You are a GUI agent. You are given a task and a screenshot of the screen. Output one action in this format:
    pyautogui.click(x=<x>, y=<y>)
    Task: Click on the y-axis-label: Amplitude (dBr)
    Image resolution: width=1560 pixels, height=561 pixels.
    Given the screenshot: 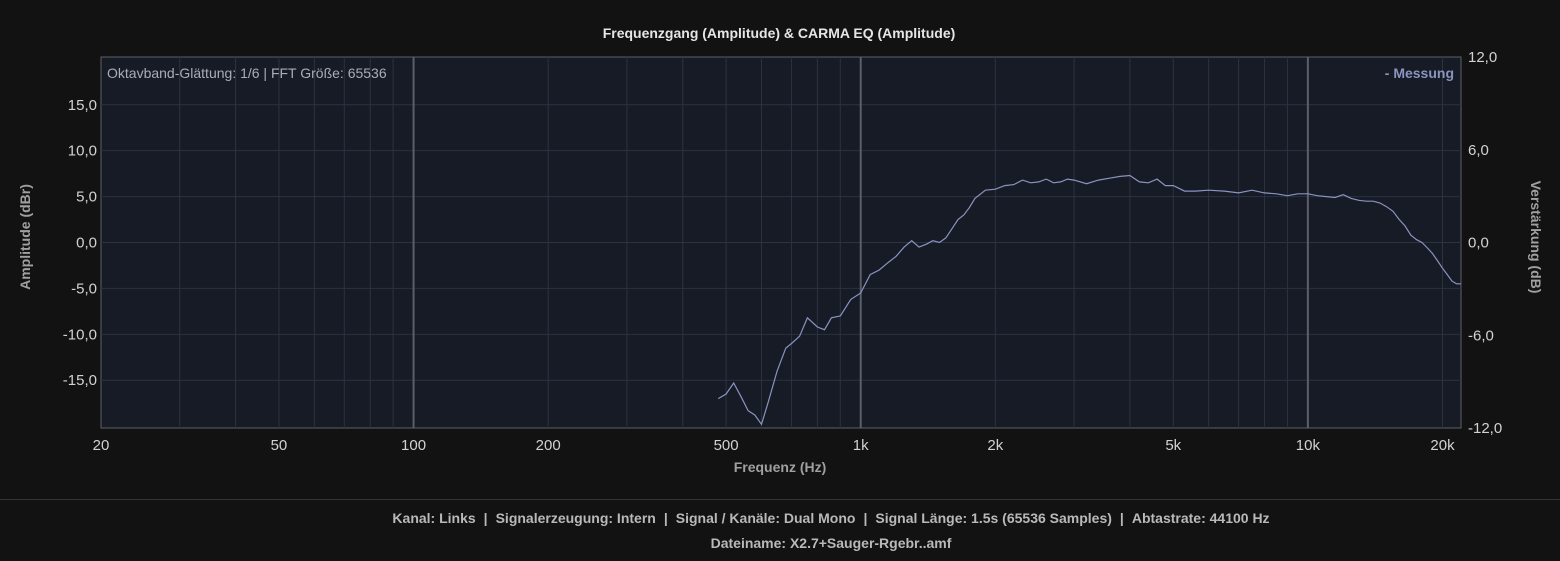 What is the action you would take?
    pyautogui.click(x=25, y=237)
    